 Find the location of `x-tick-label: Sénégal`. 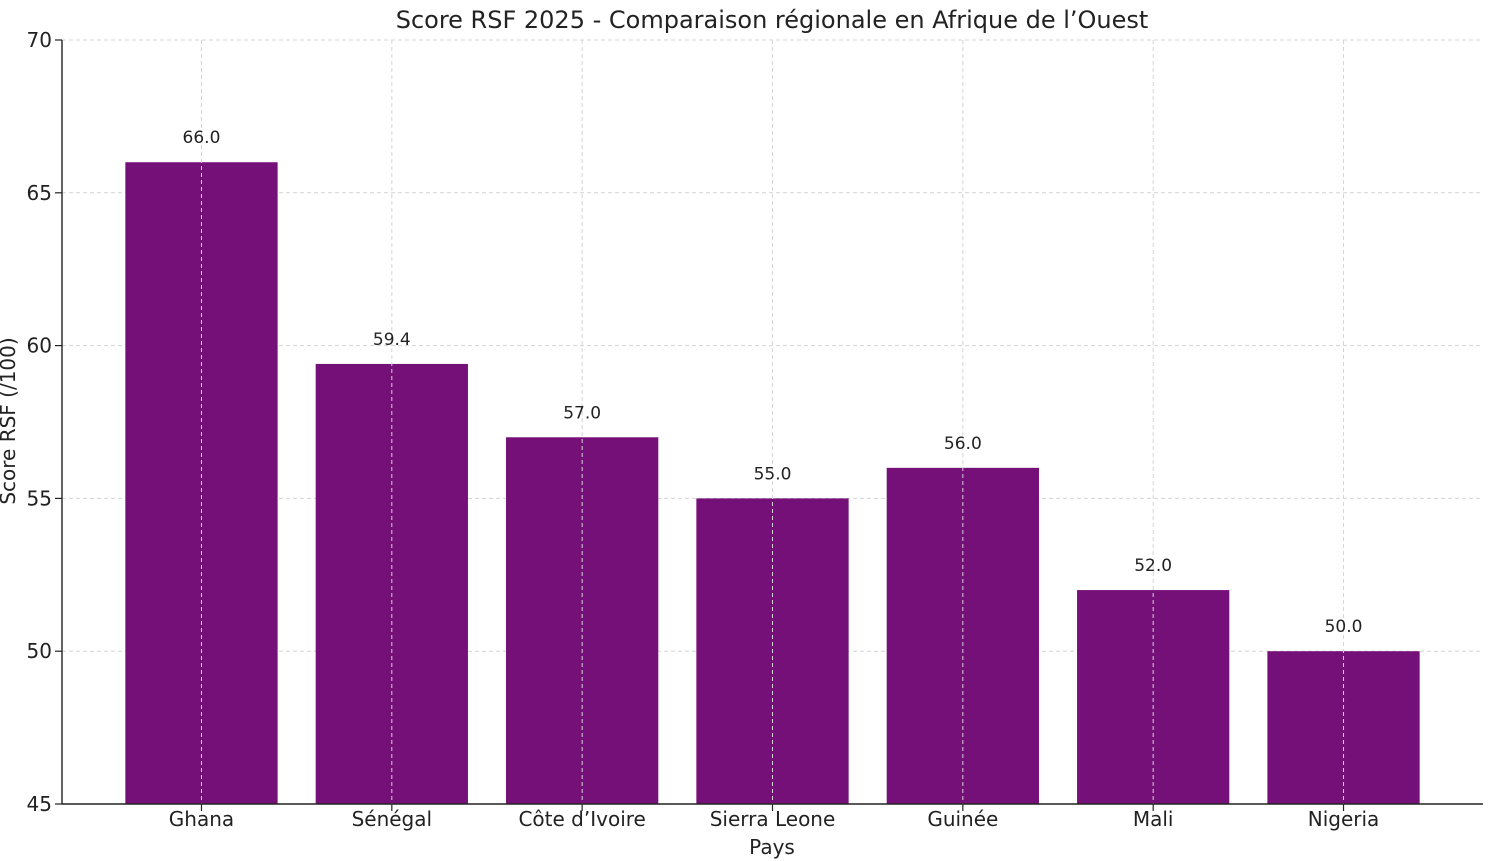

x-tick-label: Sénégal is located at coordinates (392, 819).